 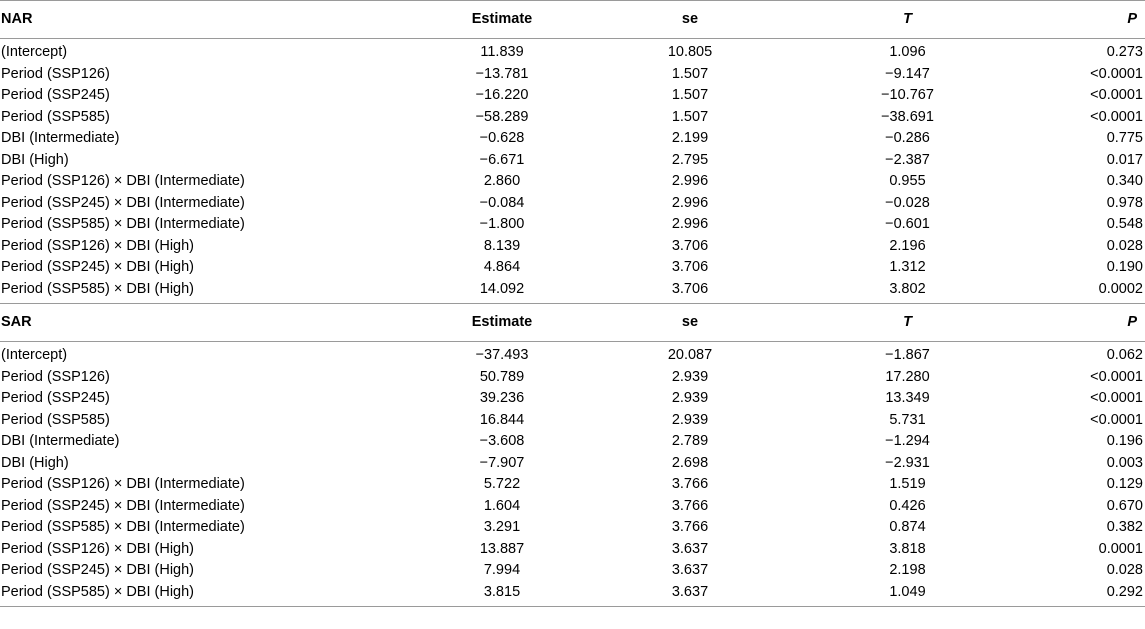 What do you see at coordinates (502, 441) in the screenshot?
I see `estimate-cell: −3.608` at bounding box center [502, 441].